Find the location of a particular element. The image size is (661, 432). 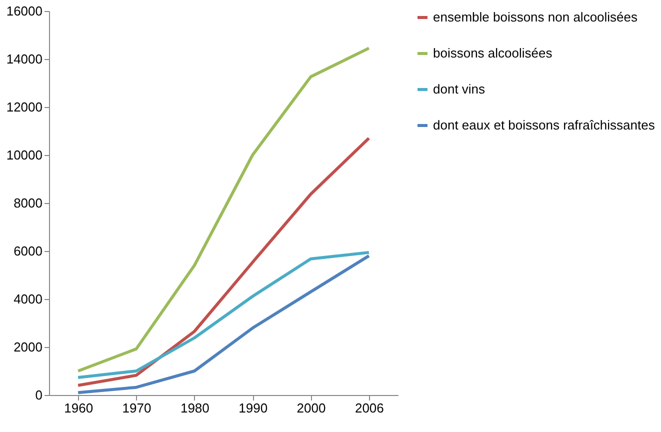

y-tick-label: 4000 is located at coordinates (28, 299).